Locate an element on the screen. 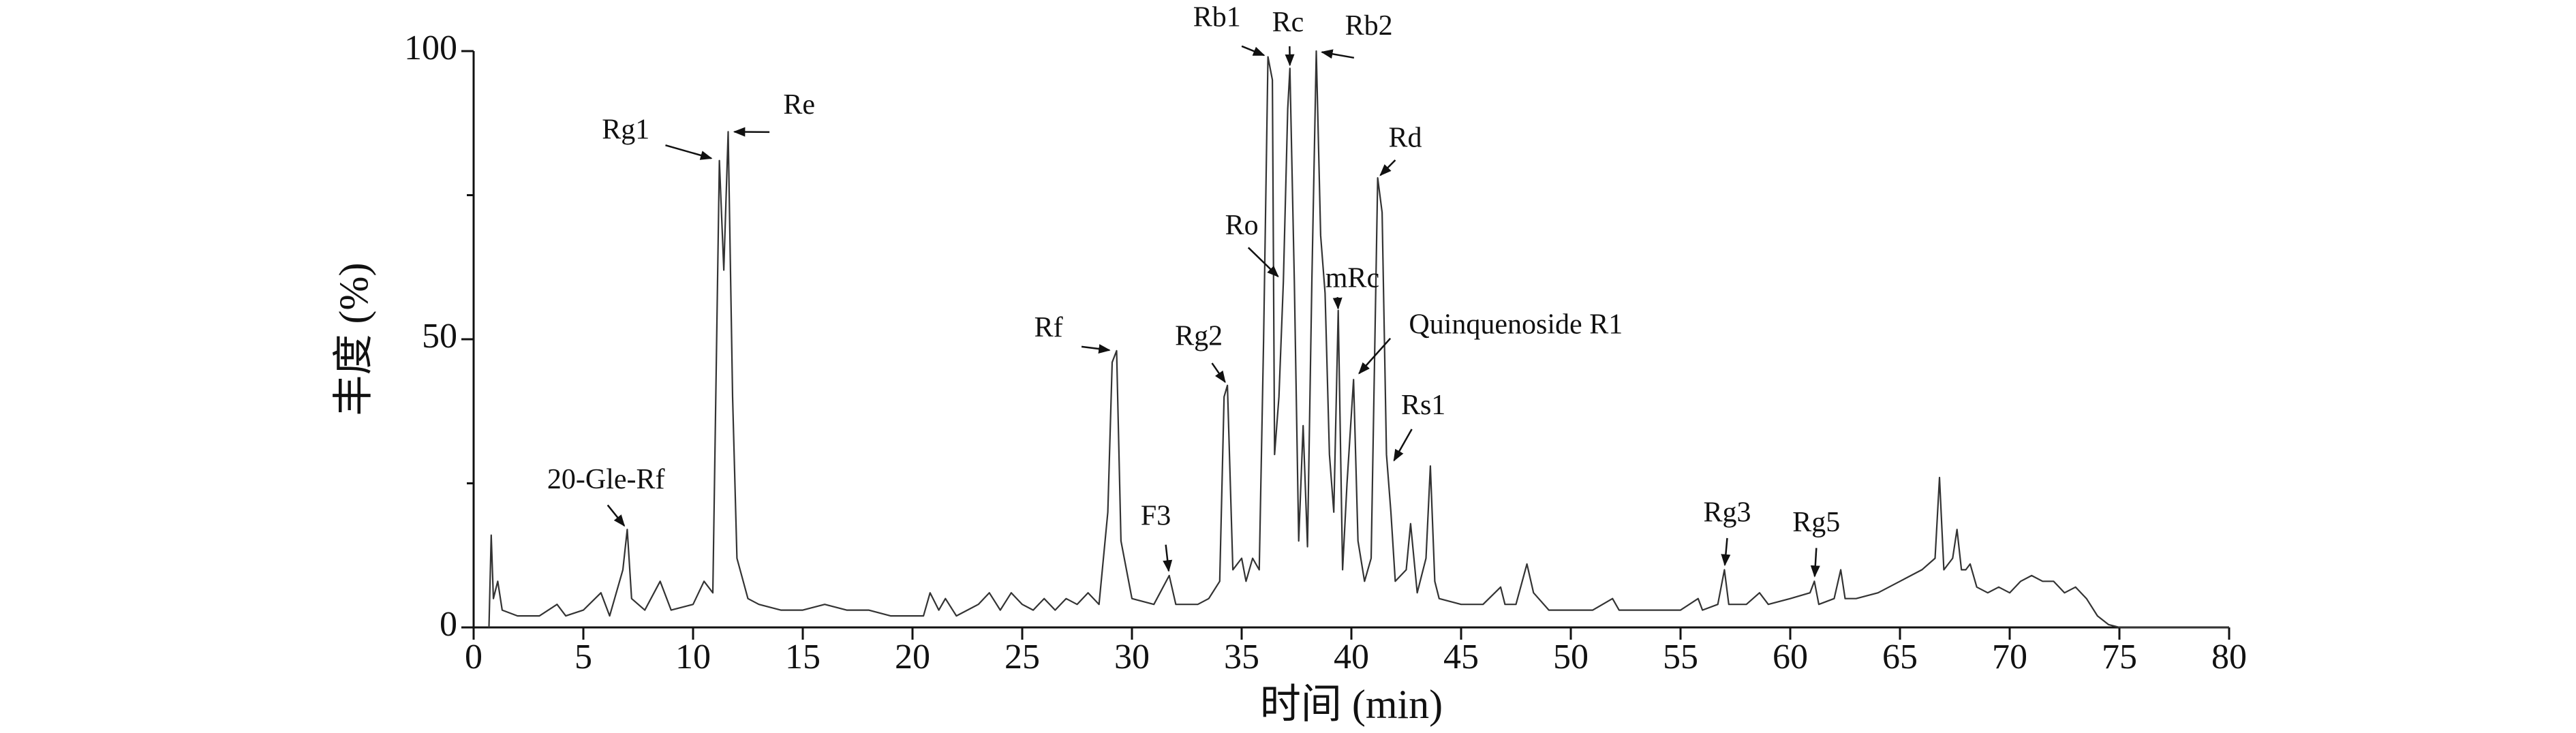 This screenshot has height=733, width=2576. peak-label: Rg5 is located at coordinates (1816, 522).